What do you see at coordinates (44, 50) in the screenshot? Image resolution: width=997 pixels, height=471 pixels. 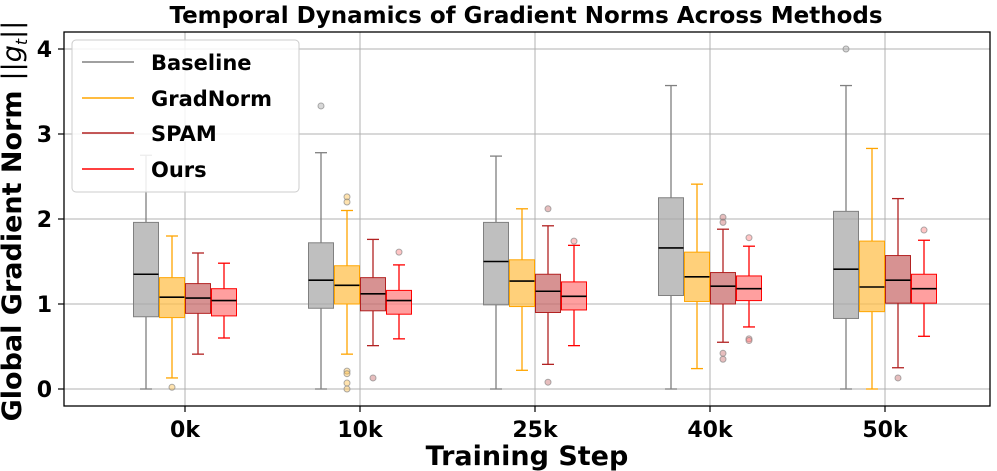 I see `y-tick-label: 4` at bounding box center [44, 50].